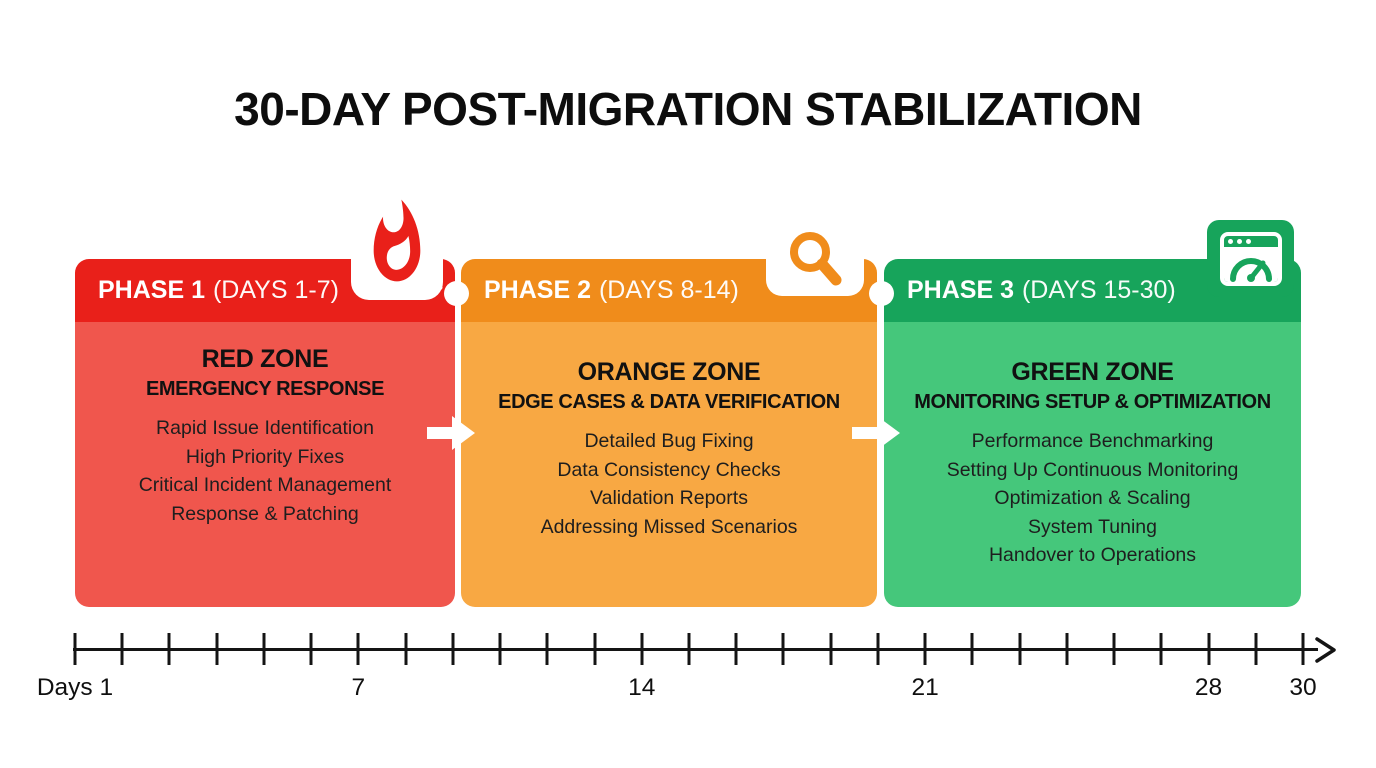 This screenshot has width=1376, height=768. Describe the element at coordinates (1250, 264) in the screenshot. I see `gauge-shape` at that location.